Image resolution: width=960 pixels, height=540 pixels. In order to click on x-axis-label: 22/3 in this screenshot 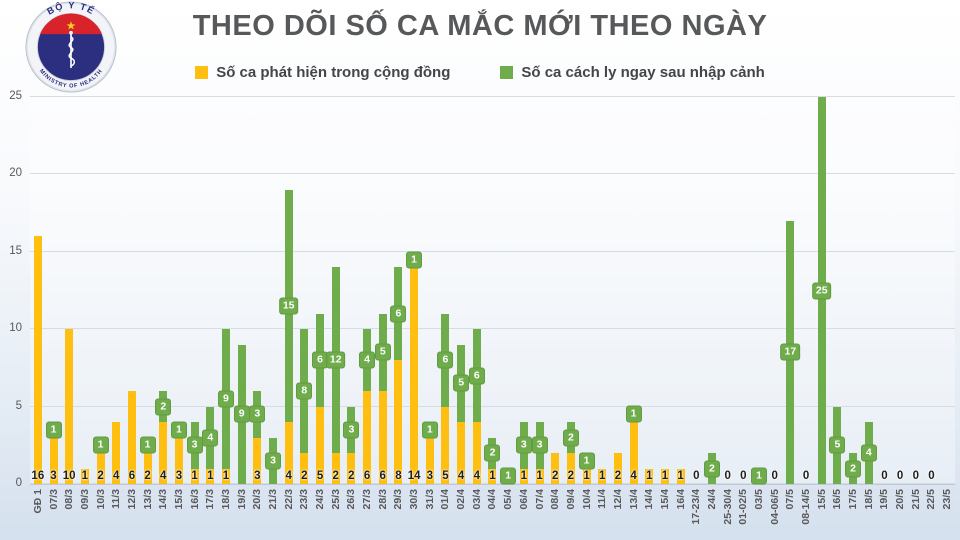, I will do `click(288, 499)`.